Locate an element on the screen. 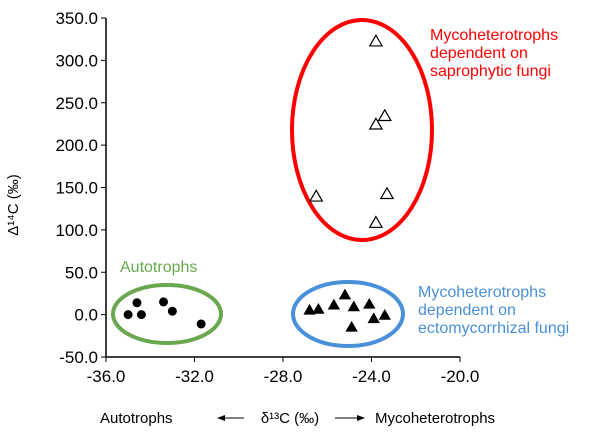  y-tick-label: 150.0 is located at coordinates (76, 188).